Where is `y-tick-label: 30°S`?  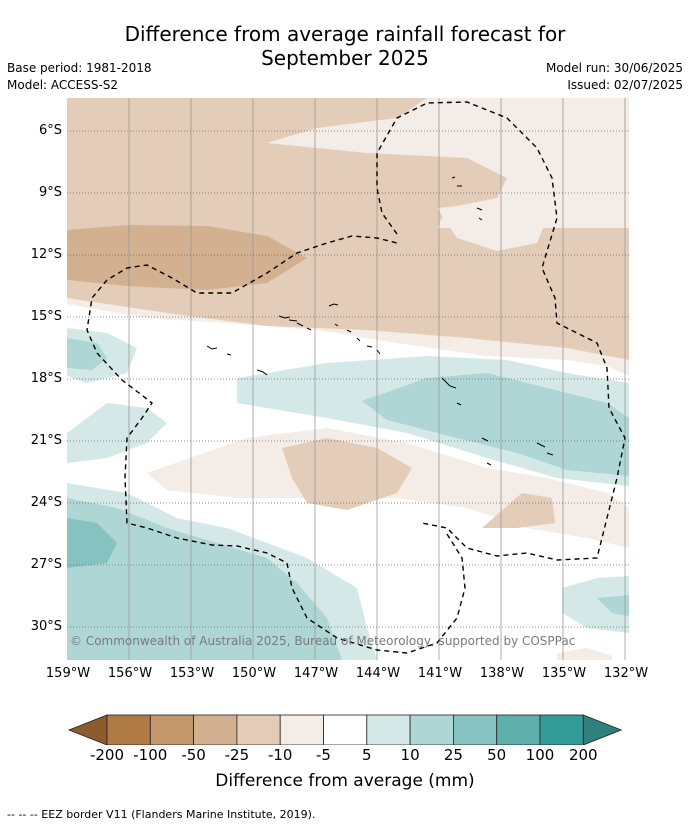
y-tick-label: 30°S is located at coordinates (46, 626).